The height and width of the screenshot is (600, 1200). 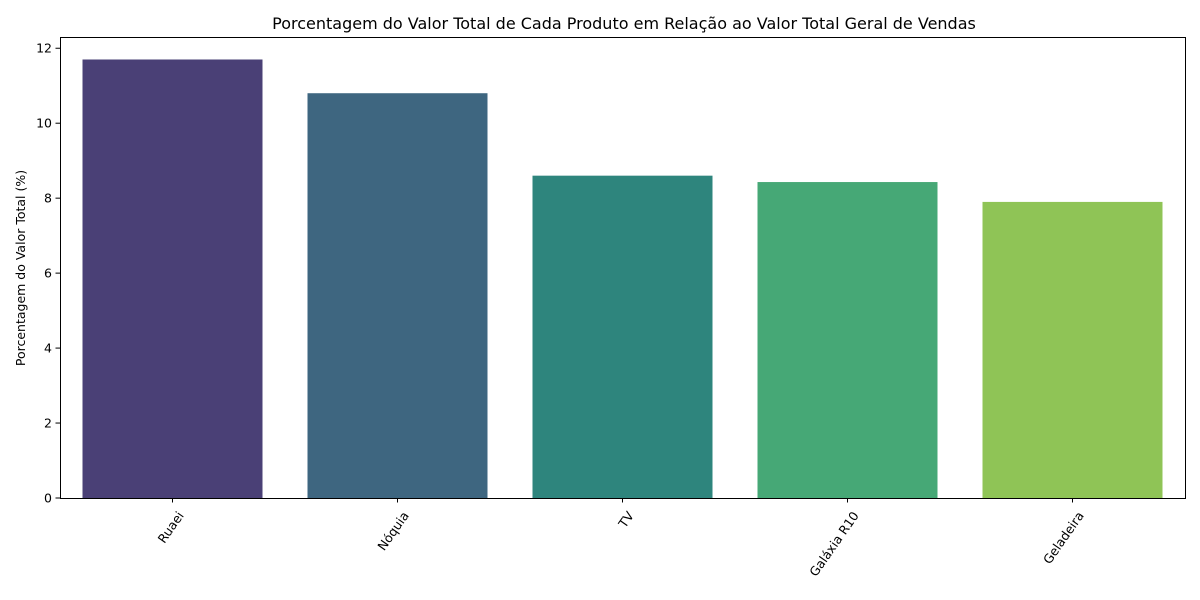 What do you see at coordinates (44, 123) in the screenshot?
I see `y-tick-label-5: 10` at bounding box center [44, 123].